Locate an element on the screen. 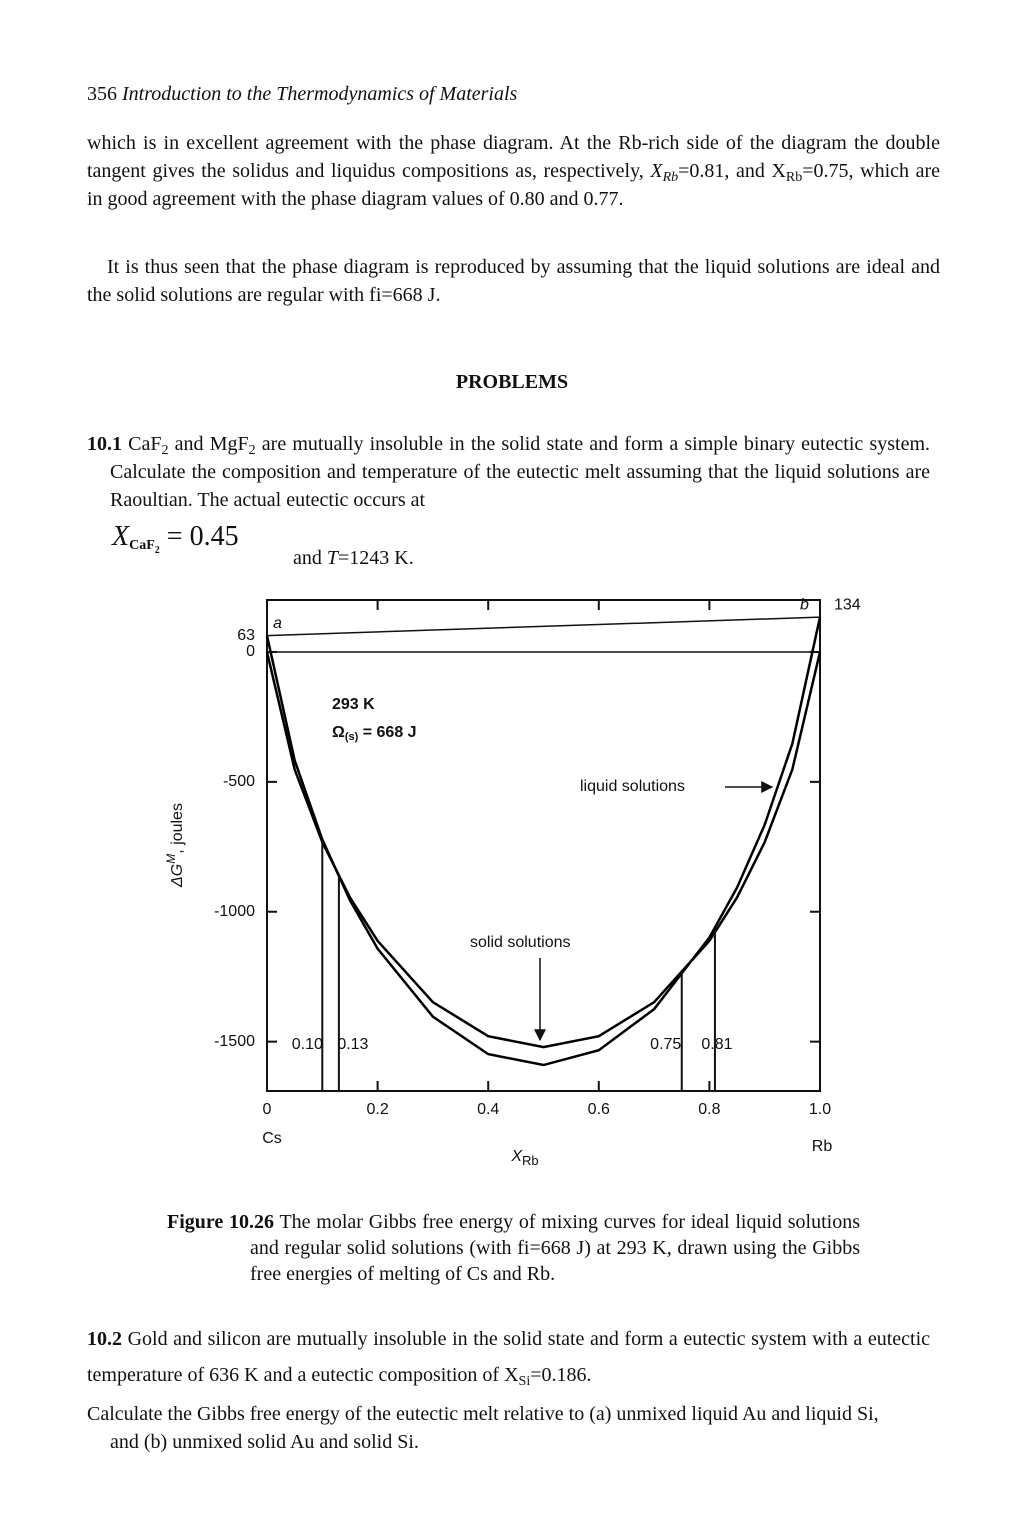 Image resolution: width=1024 pixels, height=1536 pixels. formula: XCaF2 = 0.45 is located at coordinates (175, 538).